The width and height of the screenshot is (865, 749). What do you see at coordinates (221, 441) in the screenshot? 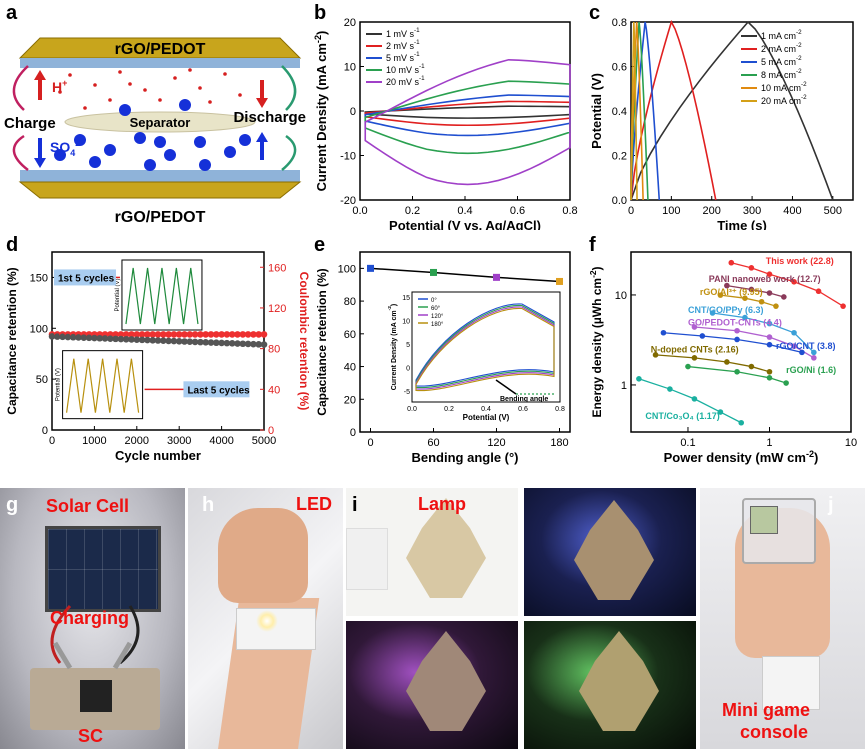
I see `x-tick-label: 4000` at bounding box center [221, 441].